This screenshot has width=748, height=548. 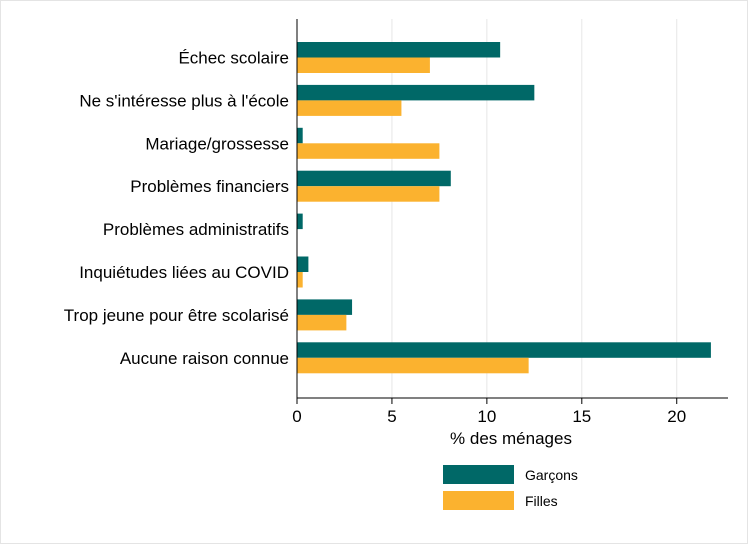 What do you see at coordinates (184, 100) in the screenshot?
I see `category-label: Ne s'intéresse plus à l'école` at bounding box center [184, 100].